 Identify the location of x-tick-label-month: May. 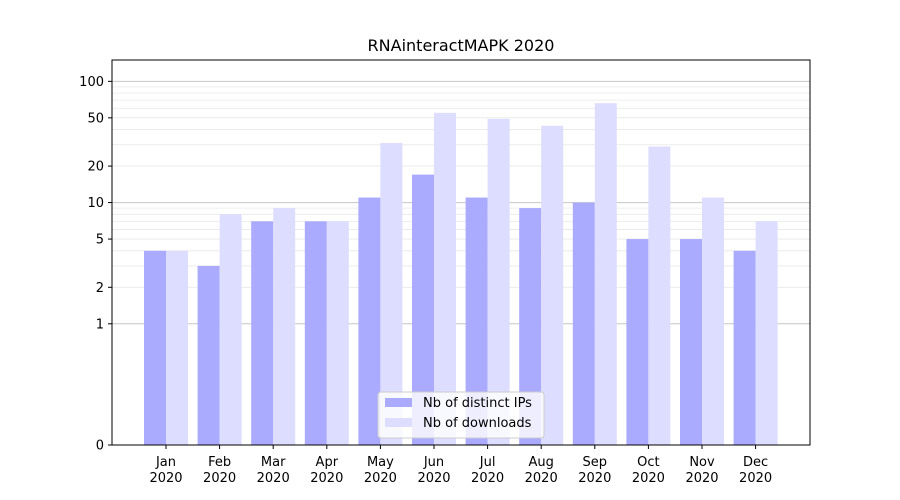
(380, 462).